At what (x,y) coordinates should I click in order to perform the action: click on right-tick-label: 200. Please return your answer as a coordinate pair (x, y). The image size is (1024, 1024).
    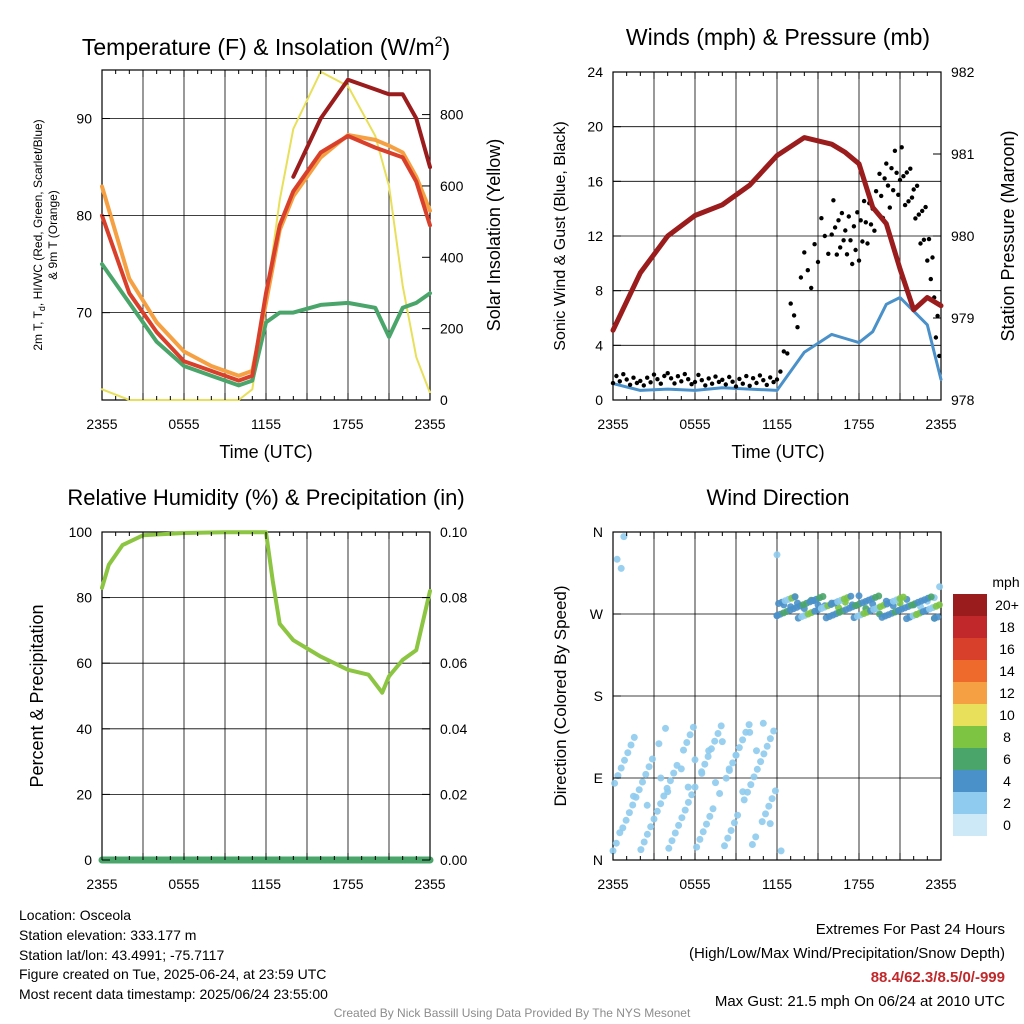
    Looking at the image, I should click on (452, 329).